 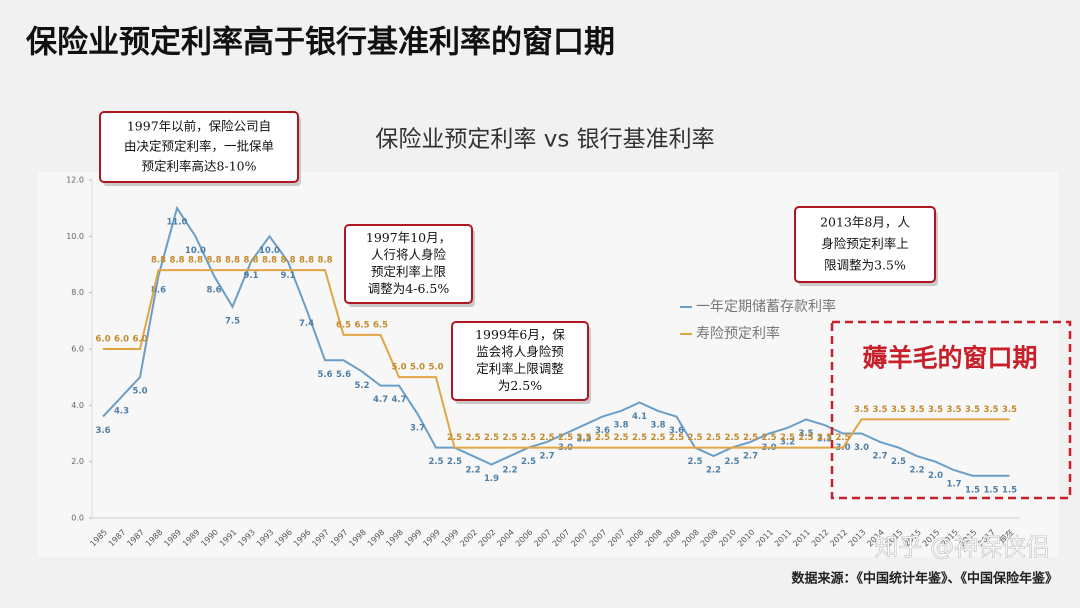 What do you see at coordinates (77, 405) in the screenshot?
I see `y-tick-label: 4.0` at bounding box center [77, 405].